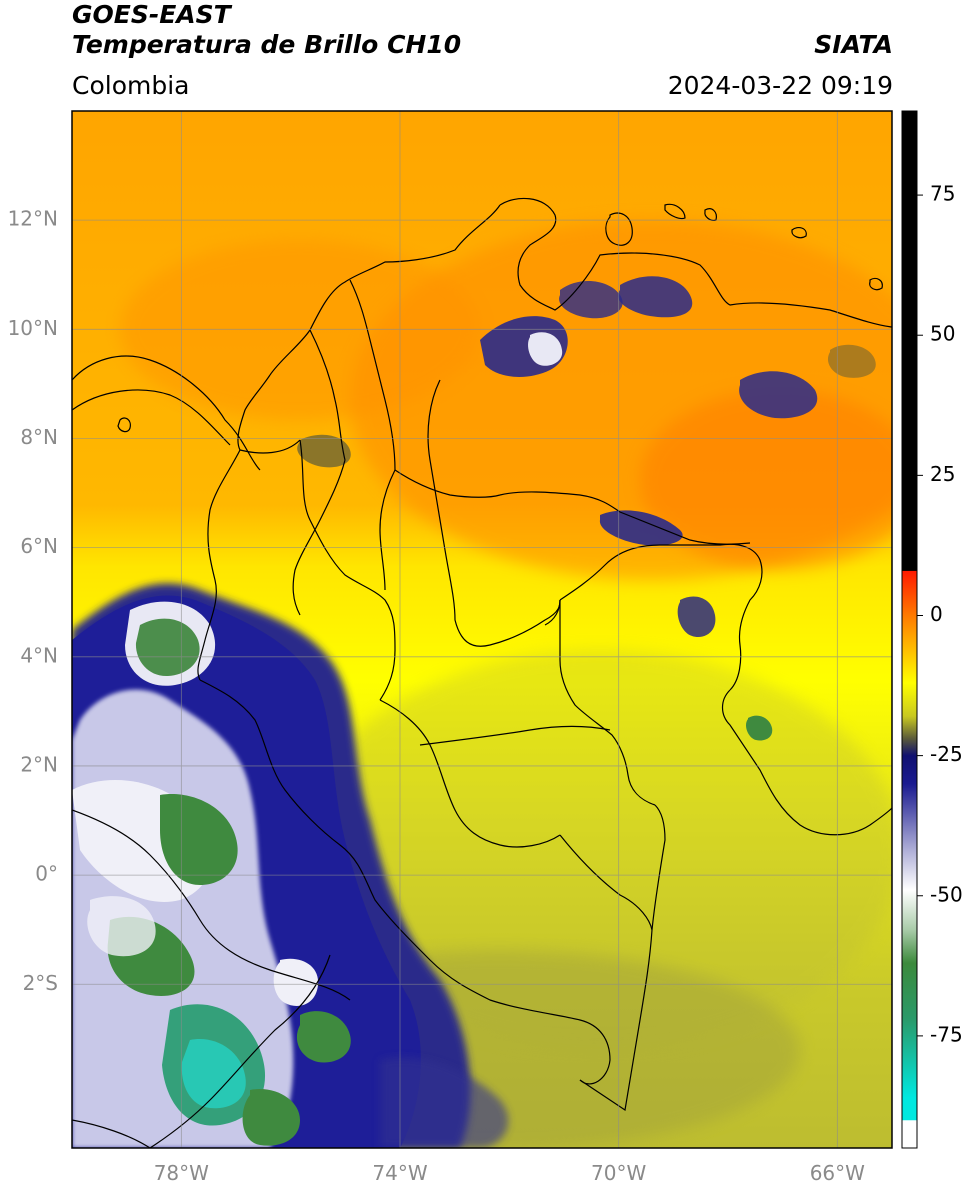 Image resolution: width=966 pixels, height=1190 pixels. What do you see at coordinates (942, 474) in the screenshot?
I see `colorbar-tick-label: 25` at bounding box center [942, 474].